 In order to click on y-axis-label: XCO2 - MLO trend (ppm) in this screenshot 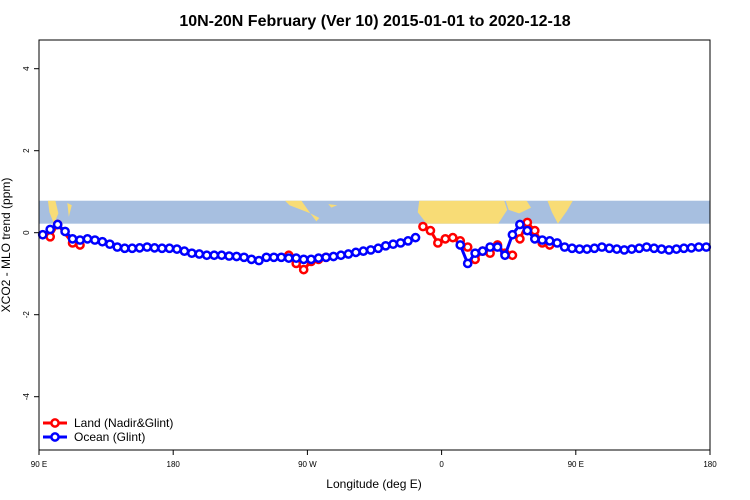, I will do `click(6, 245)`.